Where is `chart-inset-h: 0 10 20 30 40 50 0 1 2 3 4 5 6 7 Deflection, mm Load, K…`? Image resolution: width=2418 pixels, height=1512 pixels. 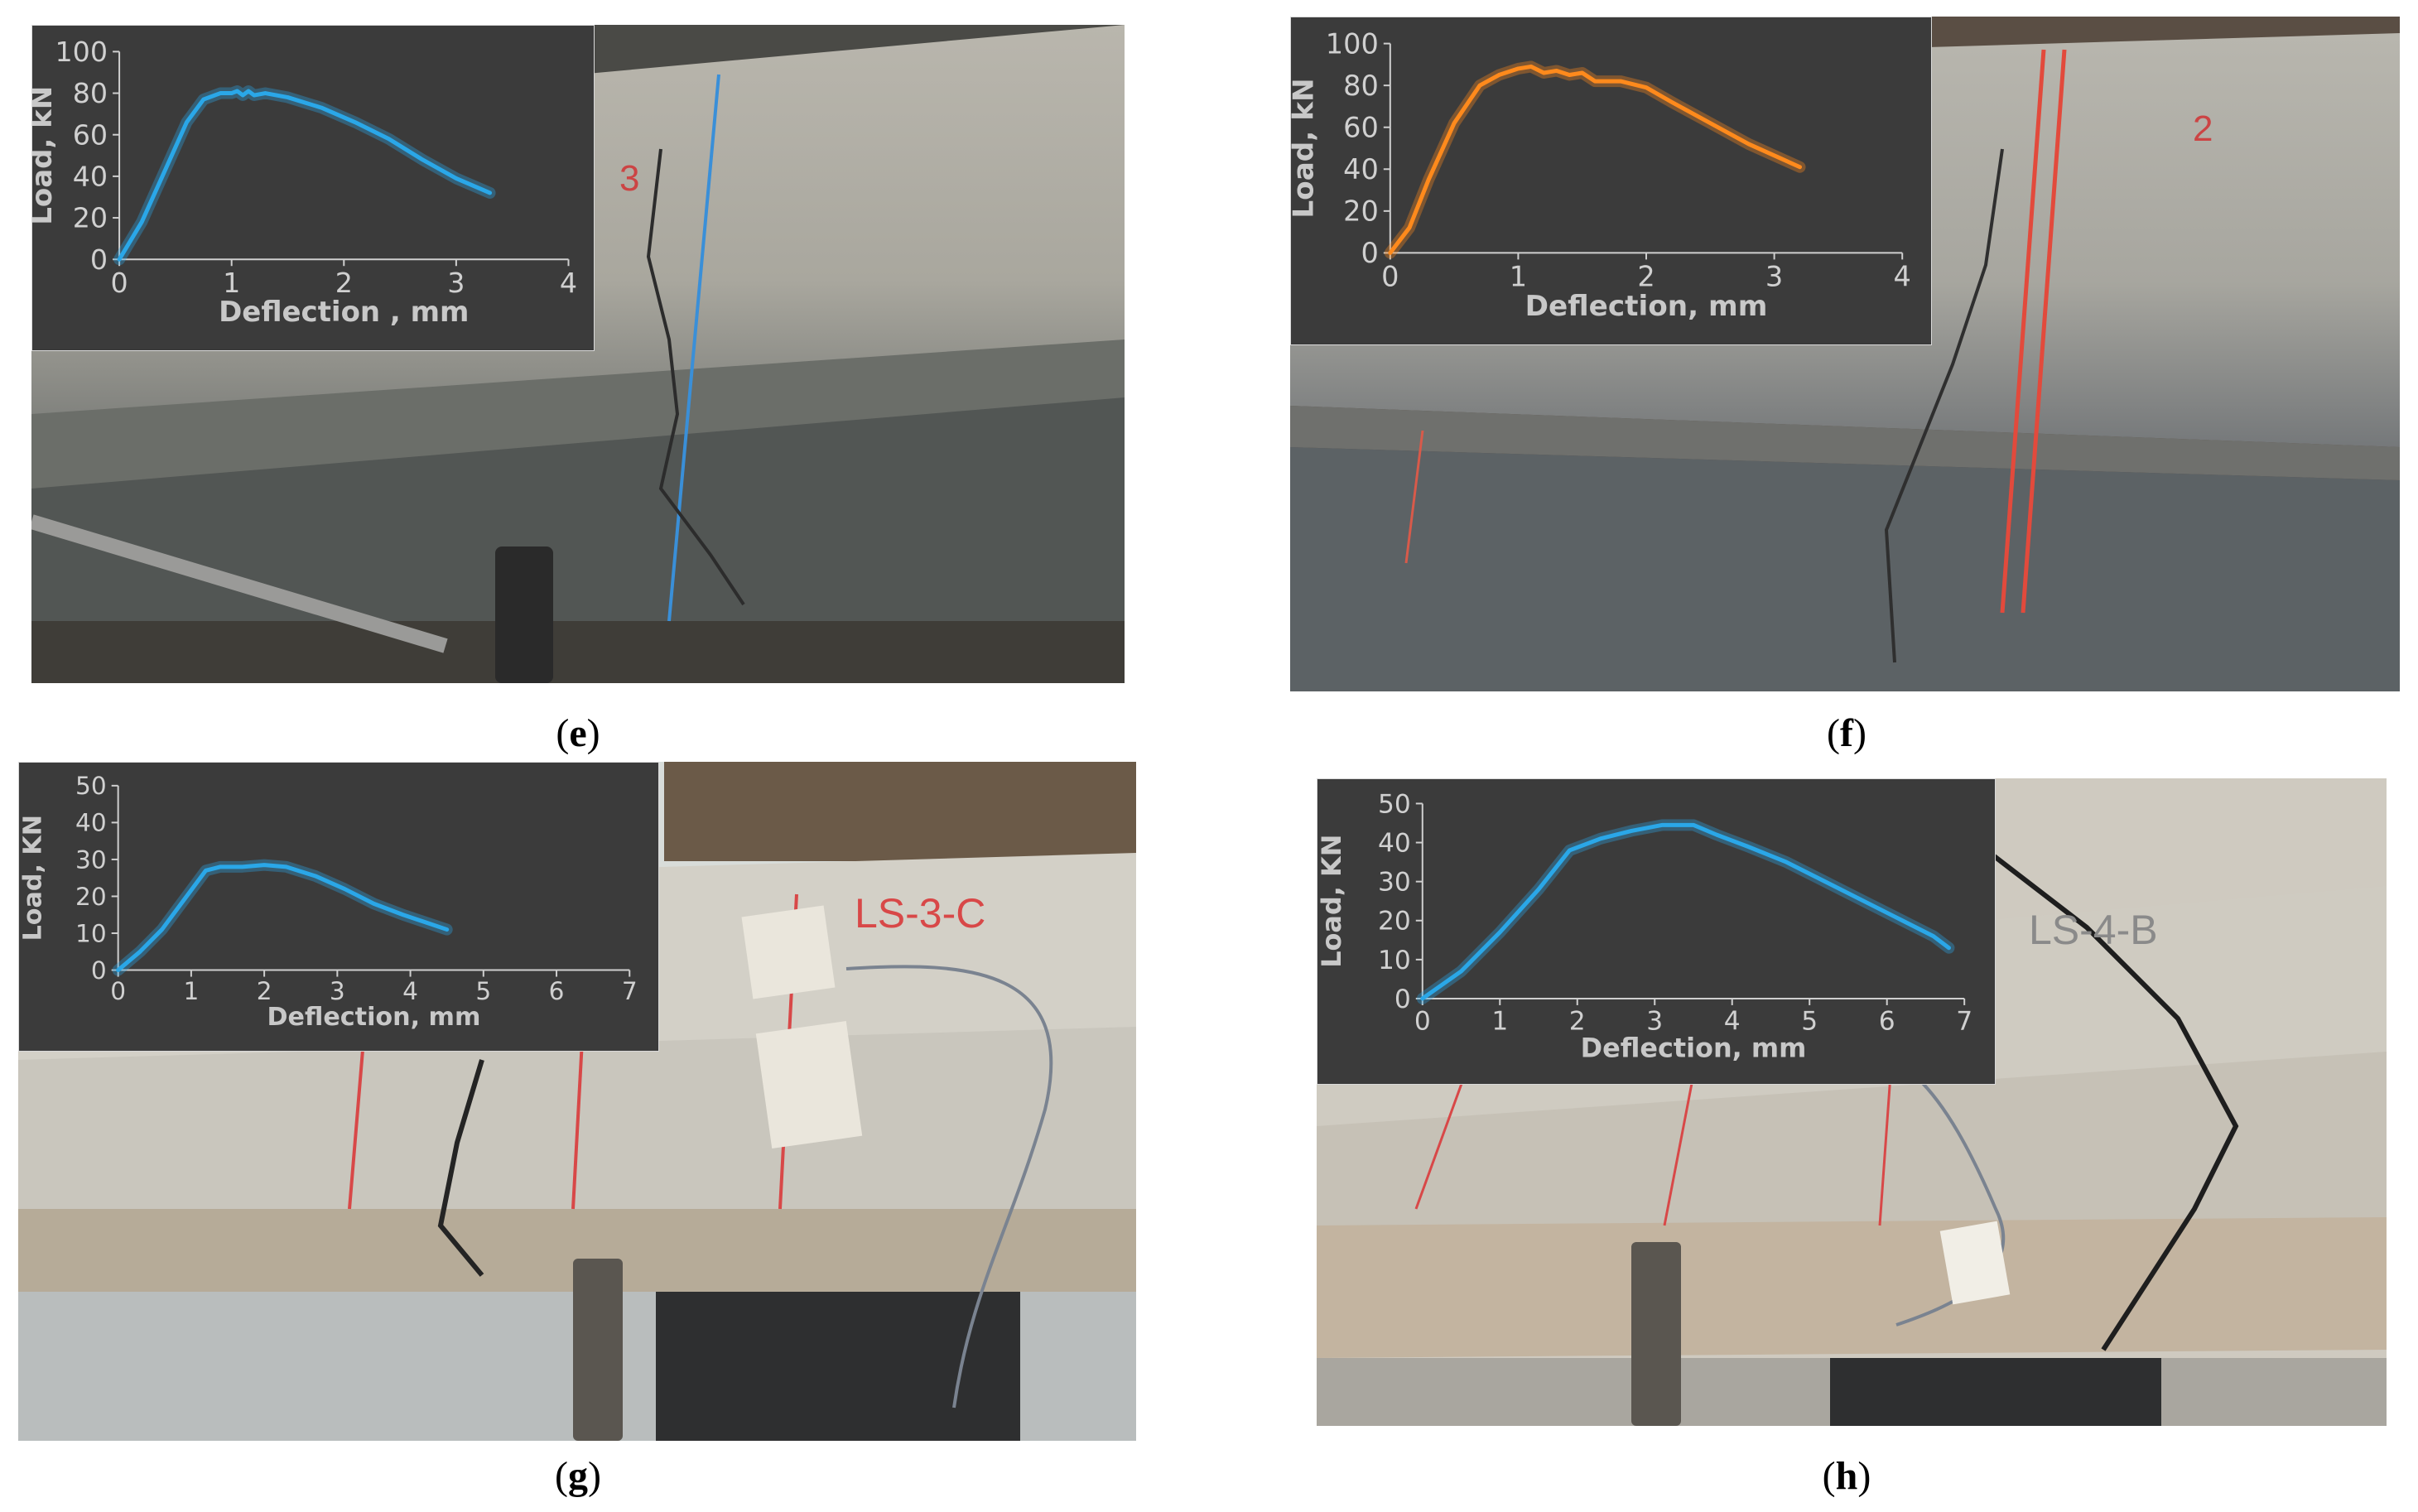 chart-inset-h: 0 10 20 30 40 50 0 1 2 3 4 5 6 7 Deflection, mm Load, K… is located at coordinates (1656, 932).